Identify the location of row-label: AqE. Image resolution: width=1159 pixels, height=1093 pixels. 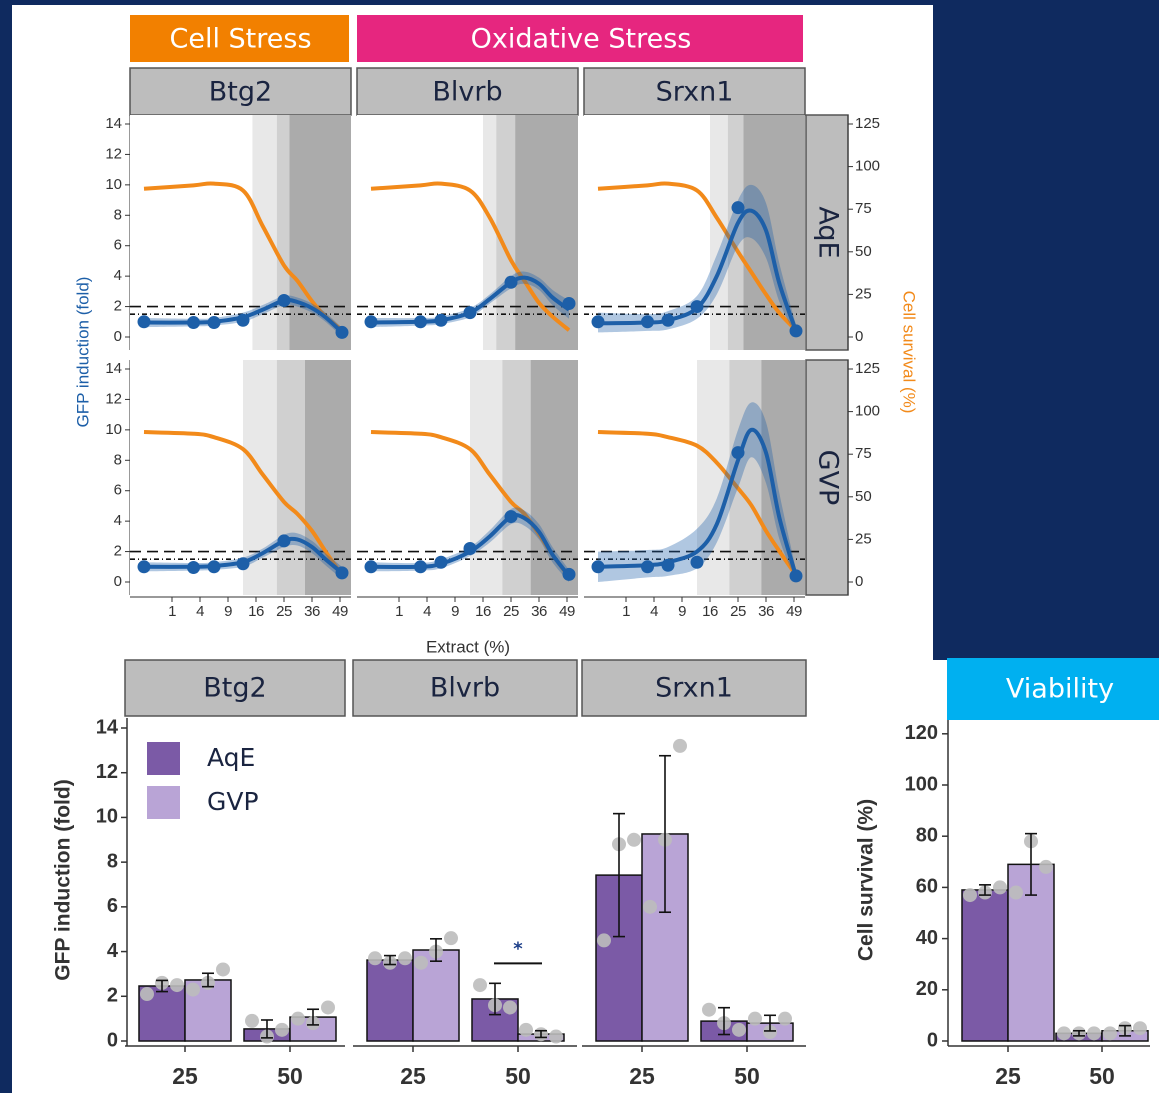
(828, 232).